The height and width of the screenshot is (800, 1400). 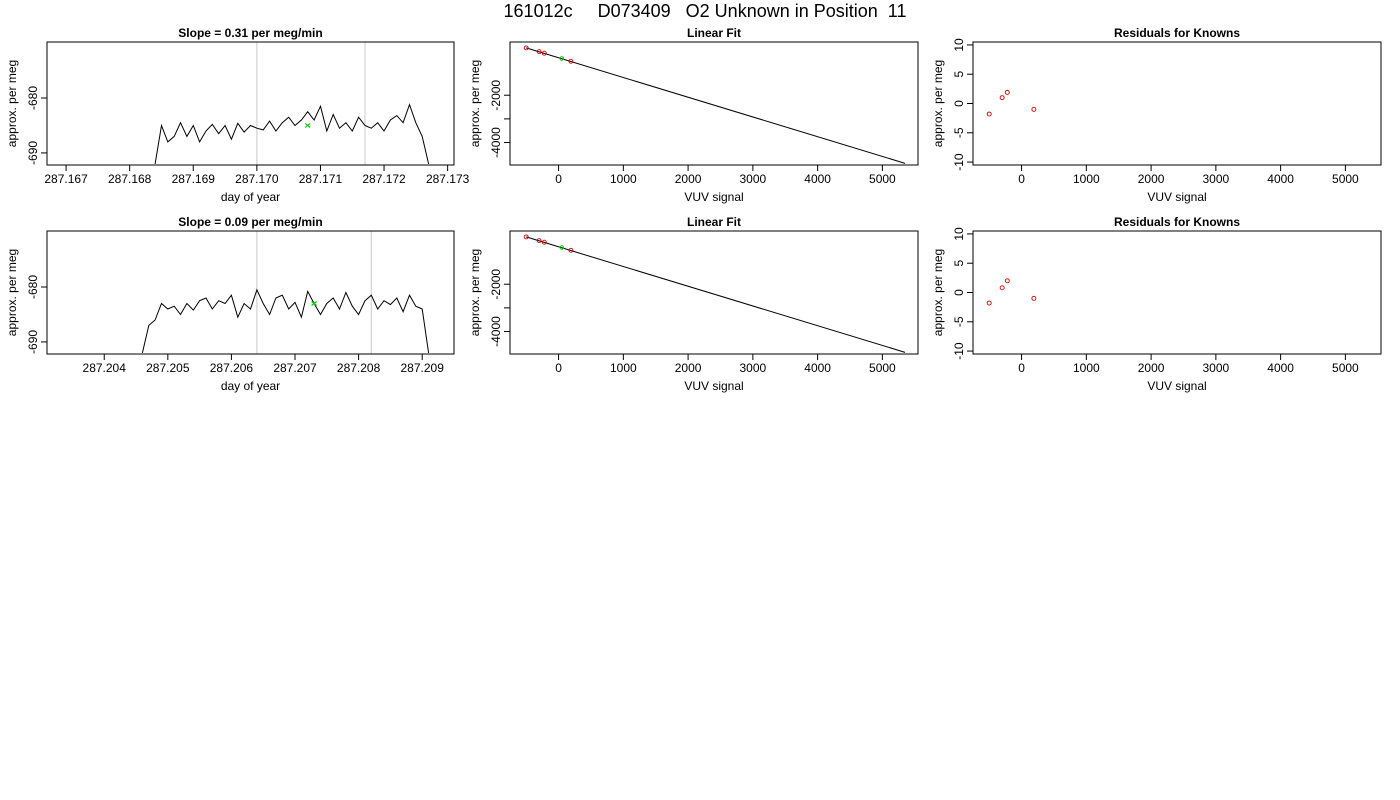 I want to click on y-tick-label: -680, so click(x=33, y=98).